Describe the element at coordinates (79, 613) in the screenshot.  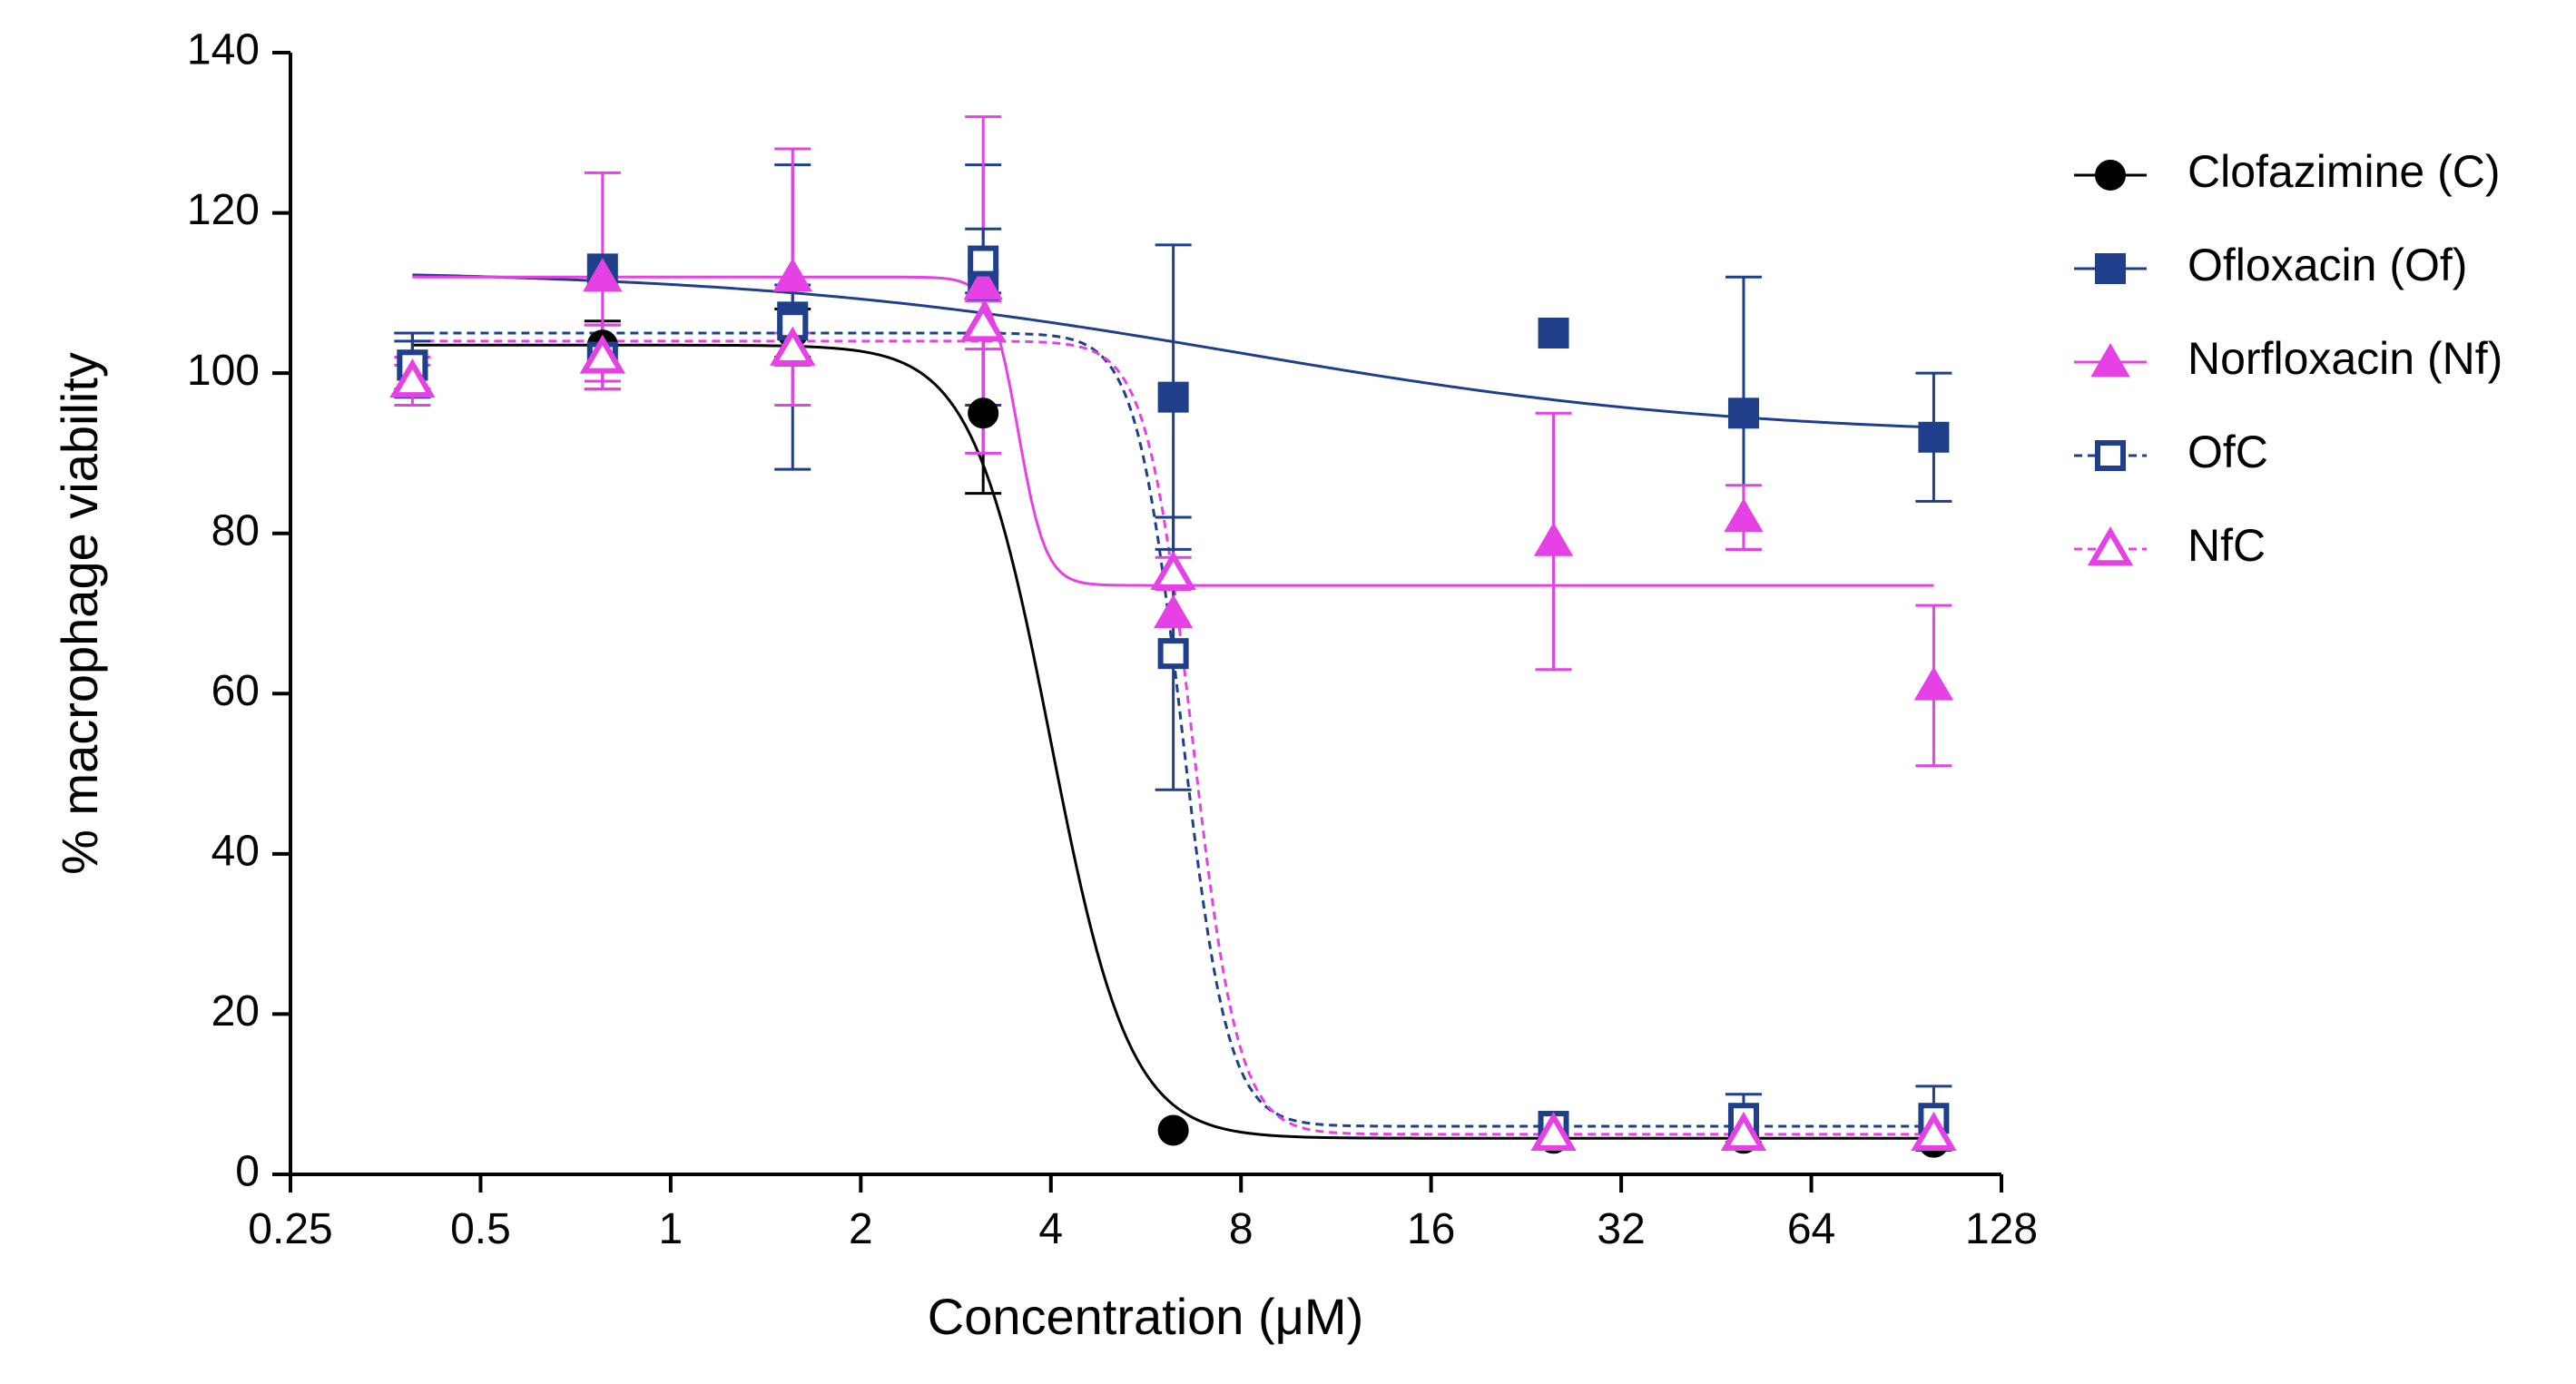
I see `y-axis-title: % macrophage viability` at that location.